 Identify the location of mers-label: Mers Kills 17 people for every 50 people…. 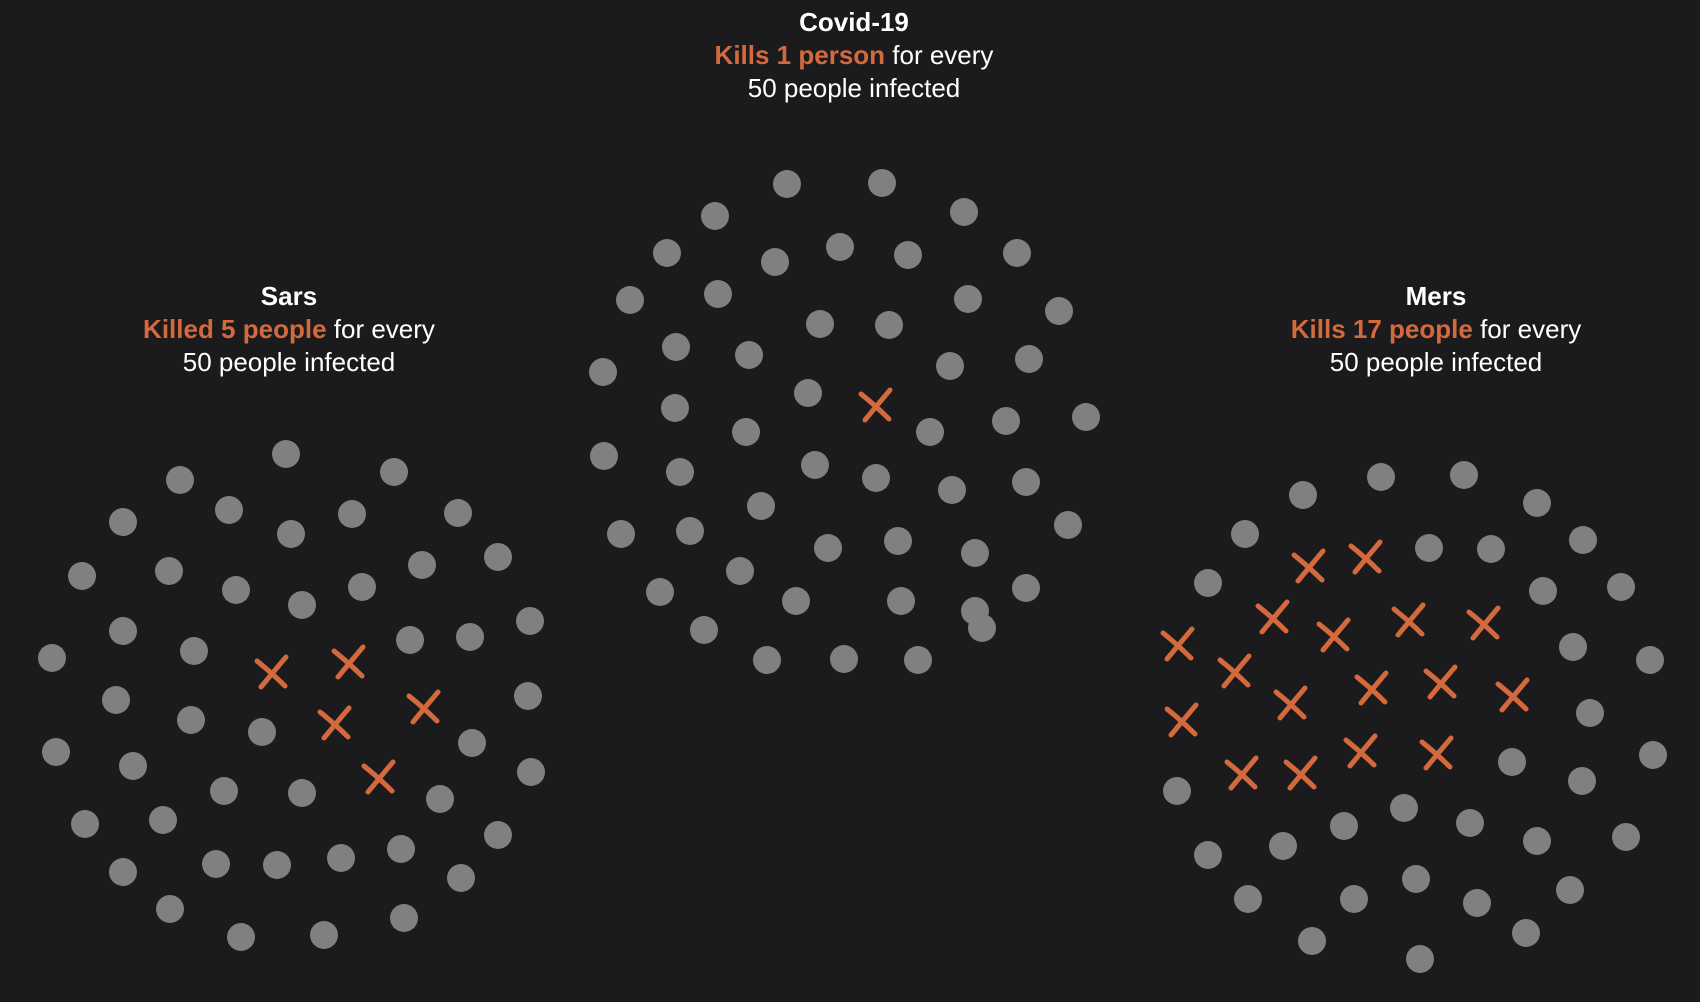
(1418, 329).